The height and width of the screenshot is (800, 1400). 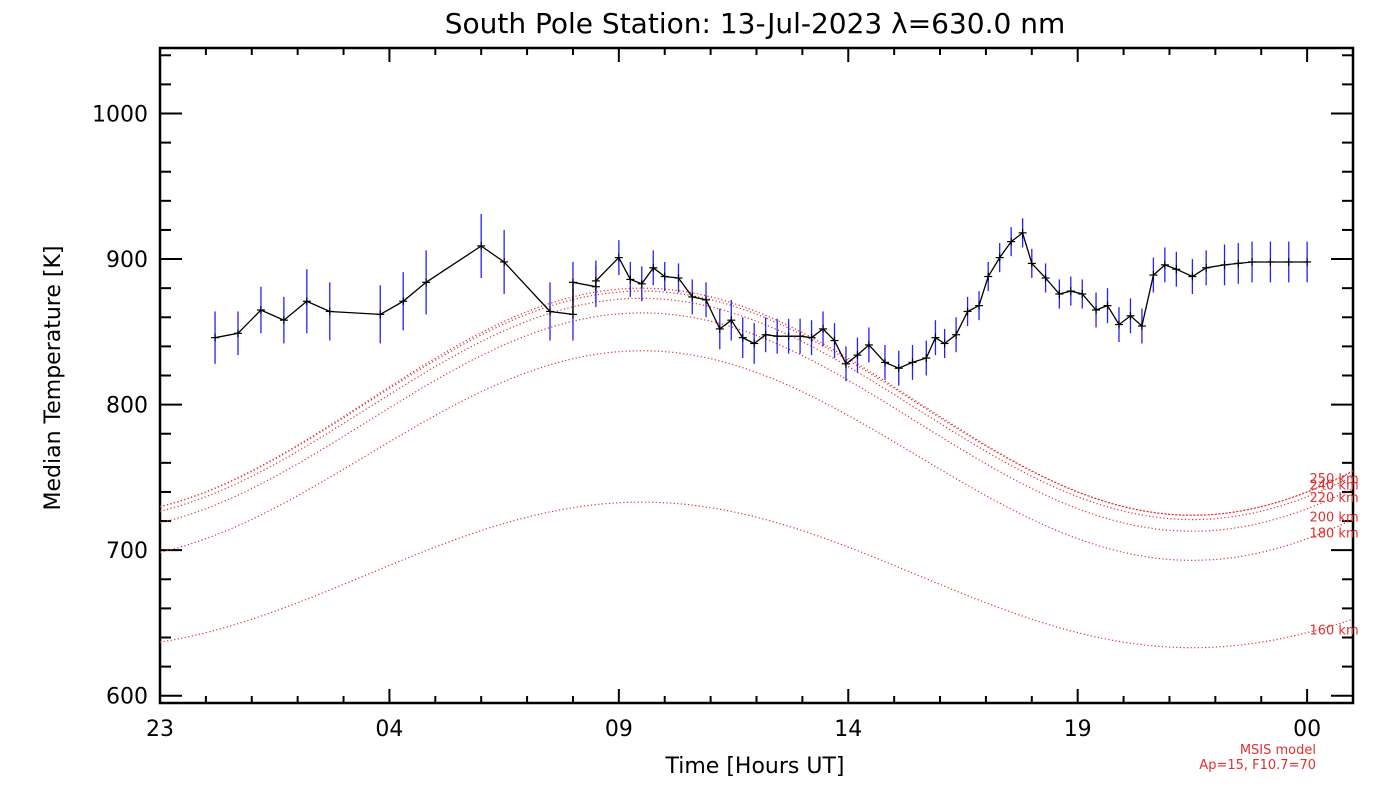 I want to click on y-tick-label: 600, so click(x=127, y=697).